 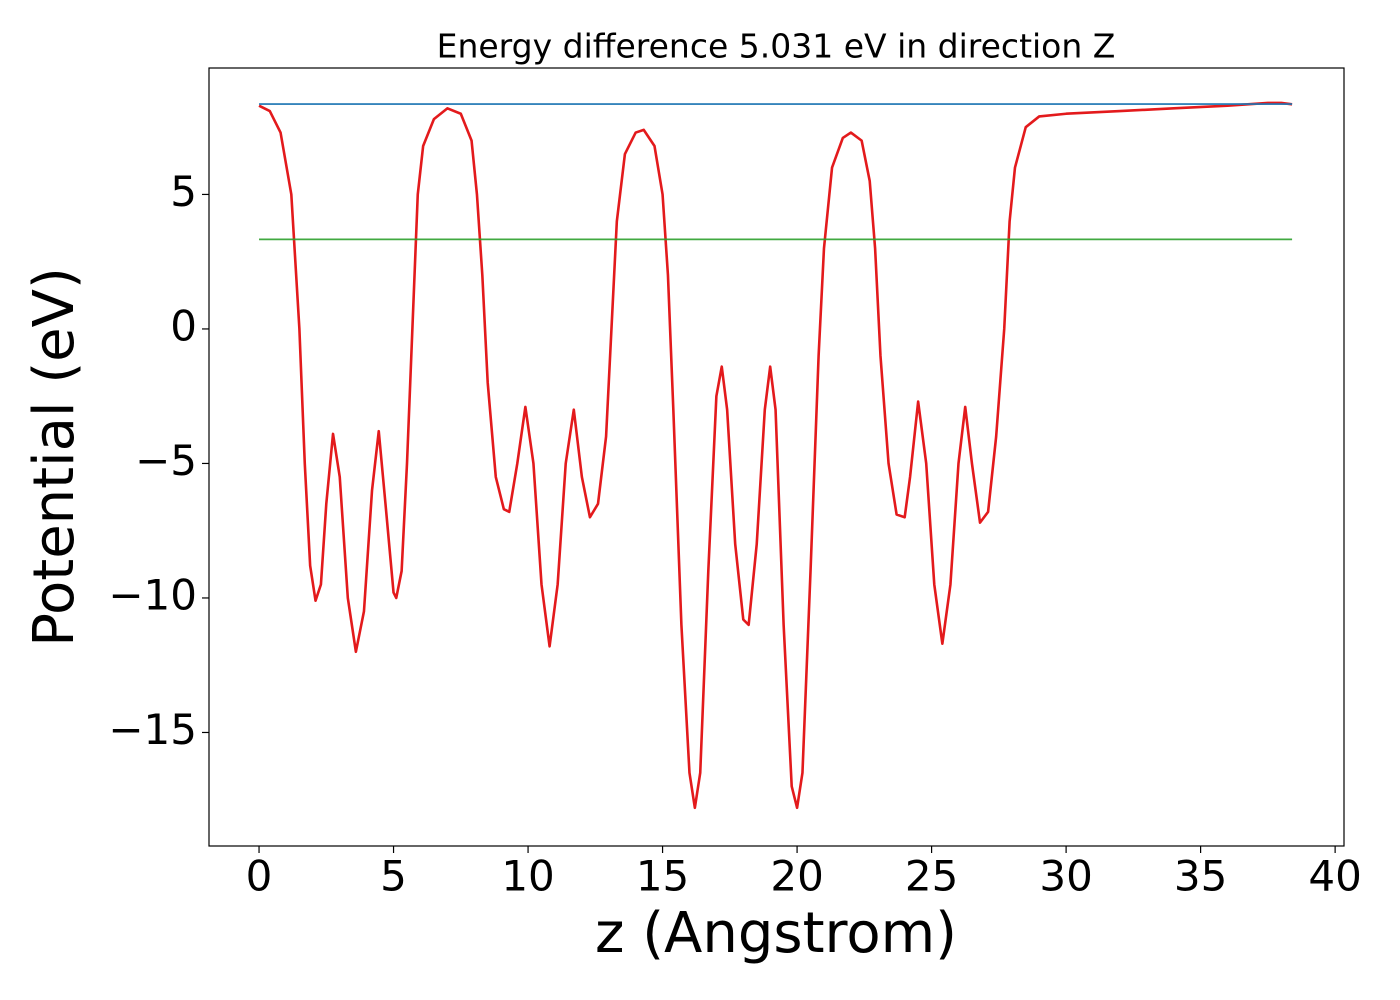 What do you see at coordinates (1200, 876) in the screenshot?
I see `x-tick-label: 35` at bounding box center [1200, 876].